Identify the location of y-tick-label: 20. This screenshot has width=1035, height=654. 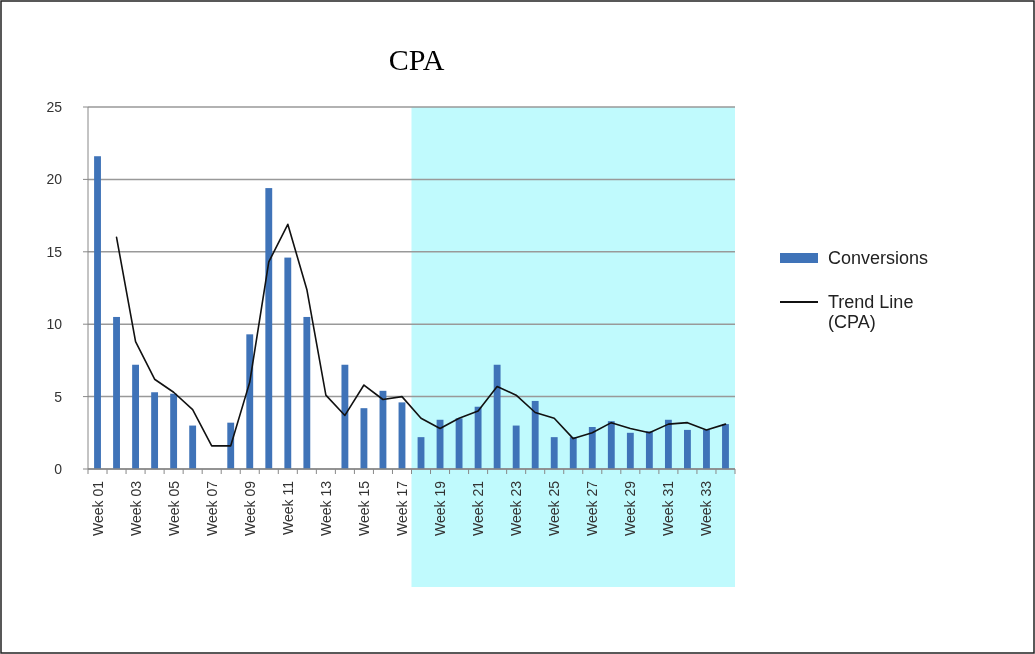
(54, 179).